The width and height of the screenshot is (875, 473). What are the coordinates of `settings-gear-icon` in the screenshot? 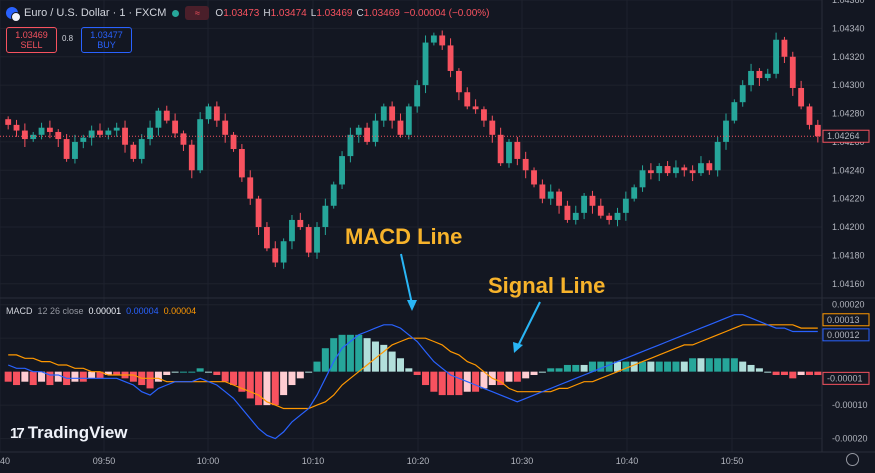 It's located at (852, 459).